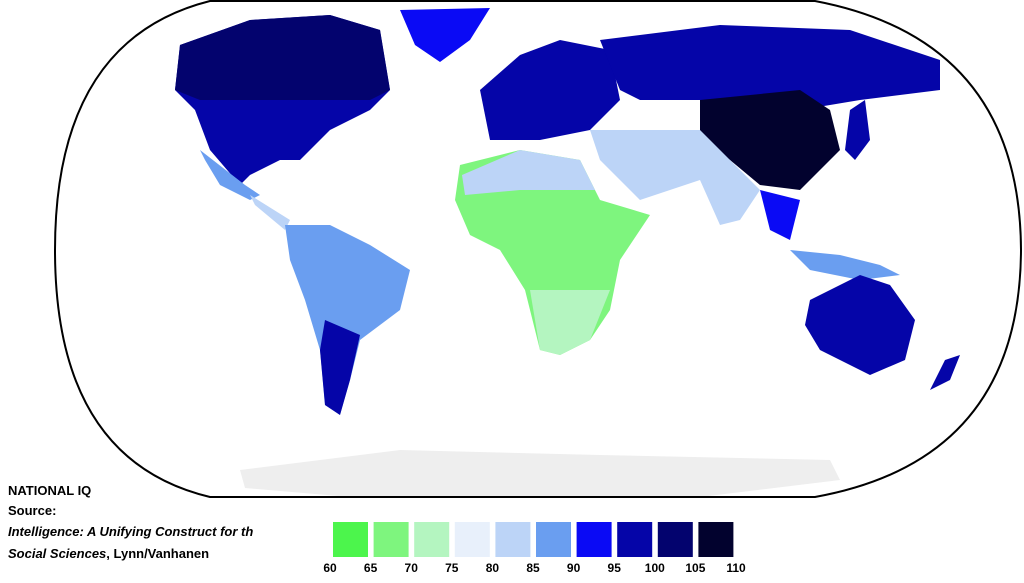 The width and height of the screenshot is (1024, 583). Describe the element at coordinates (371, 568) in the screenshot. I see `legend-tick-label: 65` at that location.